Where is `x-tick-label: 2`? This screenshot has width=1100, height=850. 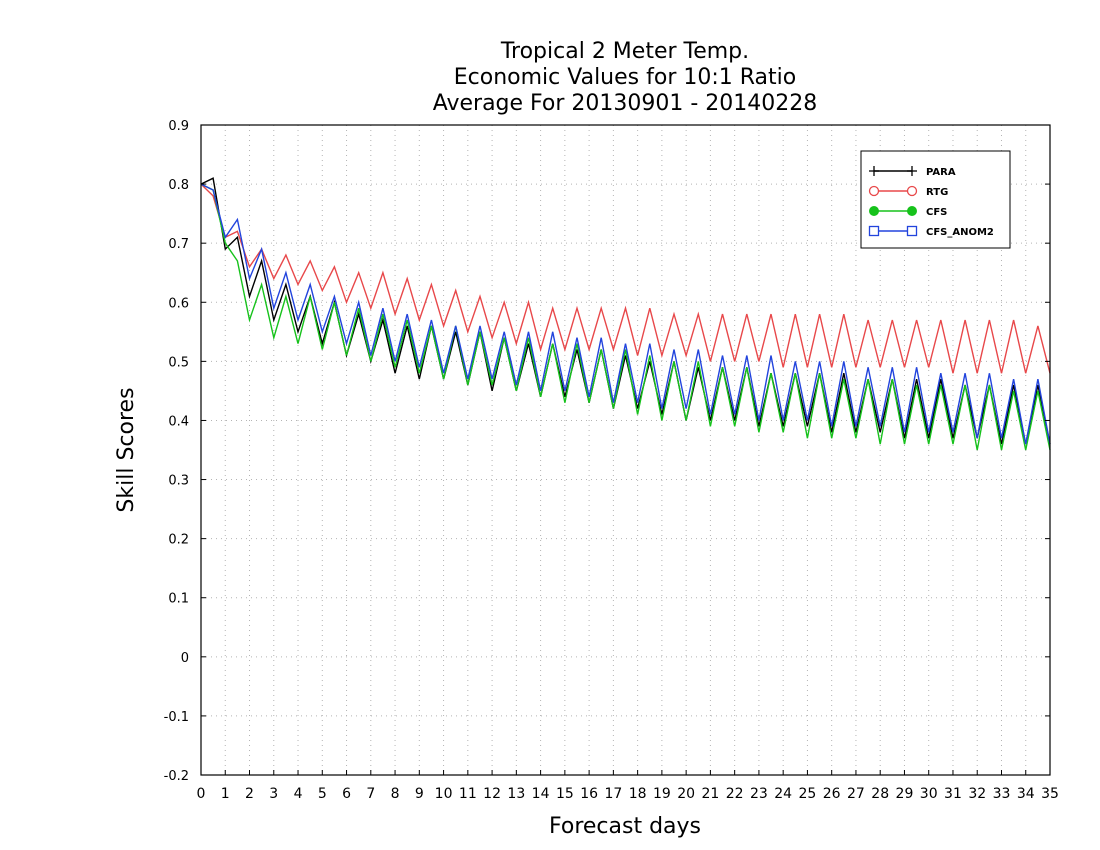 x-tick-label: 2 is located at coordinates (249, 794).